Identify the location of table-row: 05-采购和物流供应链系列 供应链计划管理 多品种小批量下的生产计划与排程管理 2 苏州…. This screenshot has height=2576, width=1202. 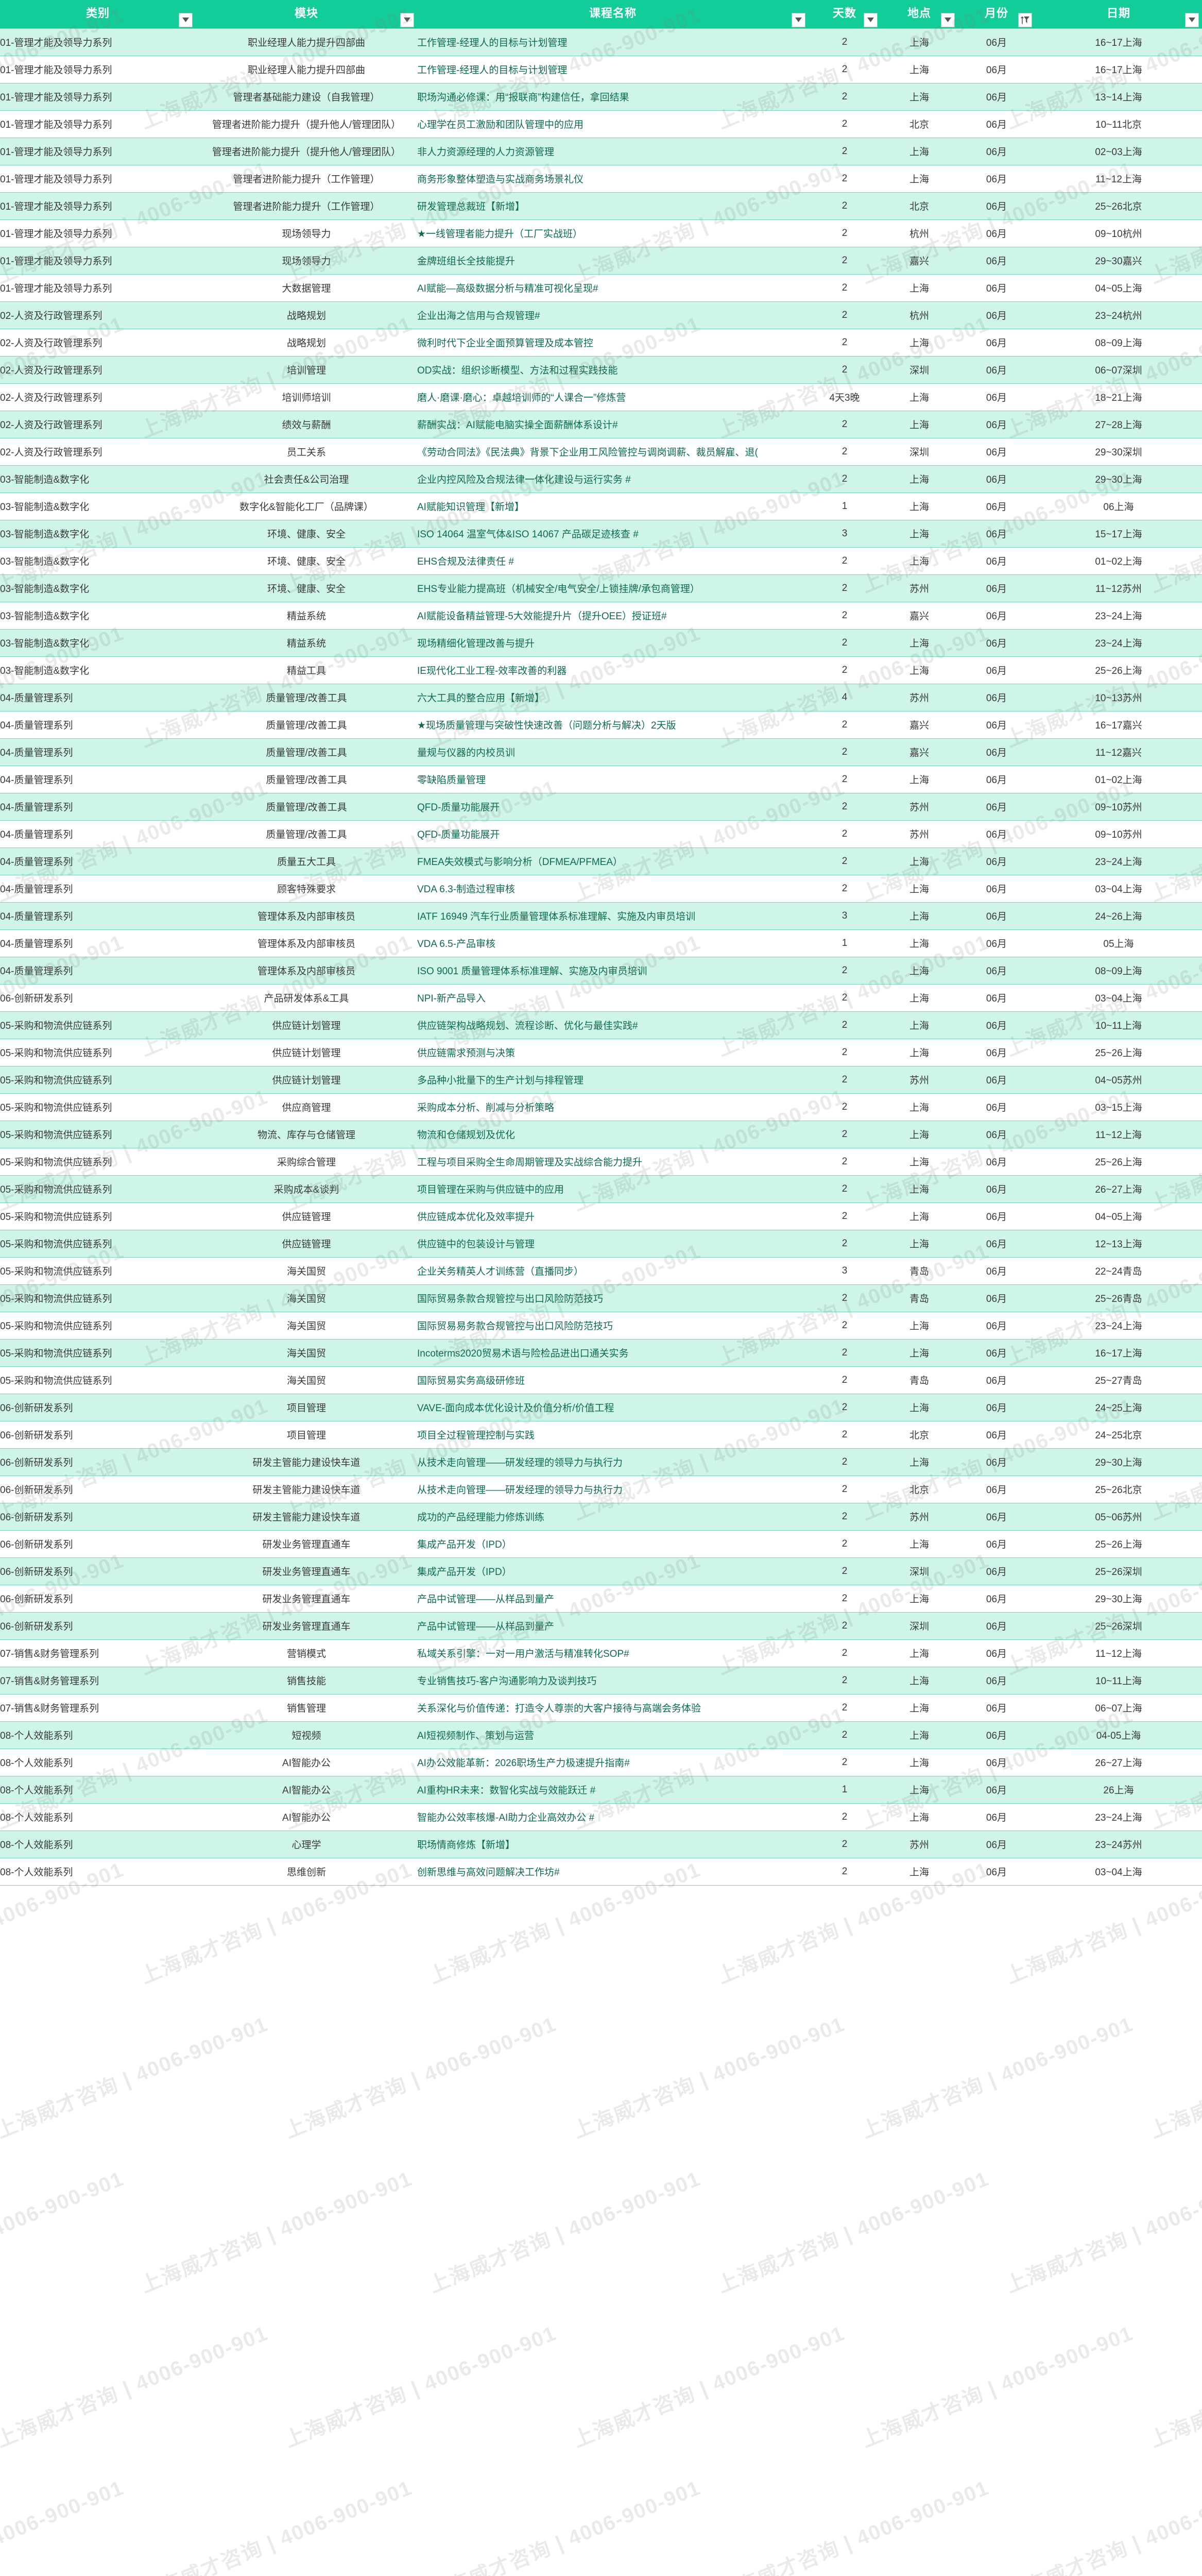
(601, 1079).